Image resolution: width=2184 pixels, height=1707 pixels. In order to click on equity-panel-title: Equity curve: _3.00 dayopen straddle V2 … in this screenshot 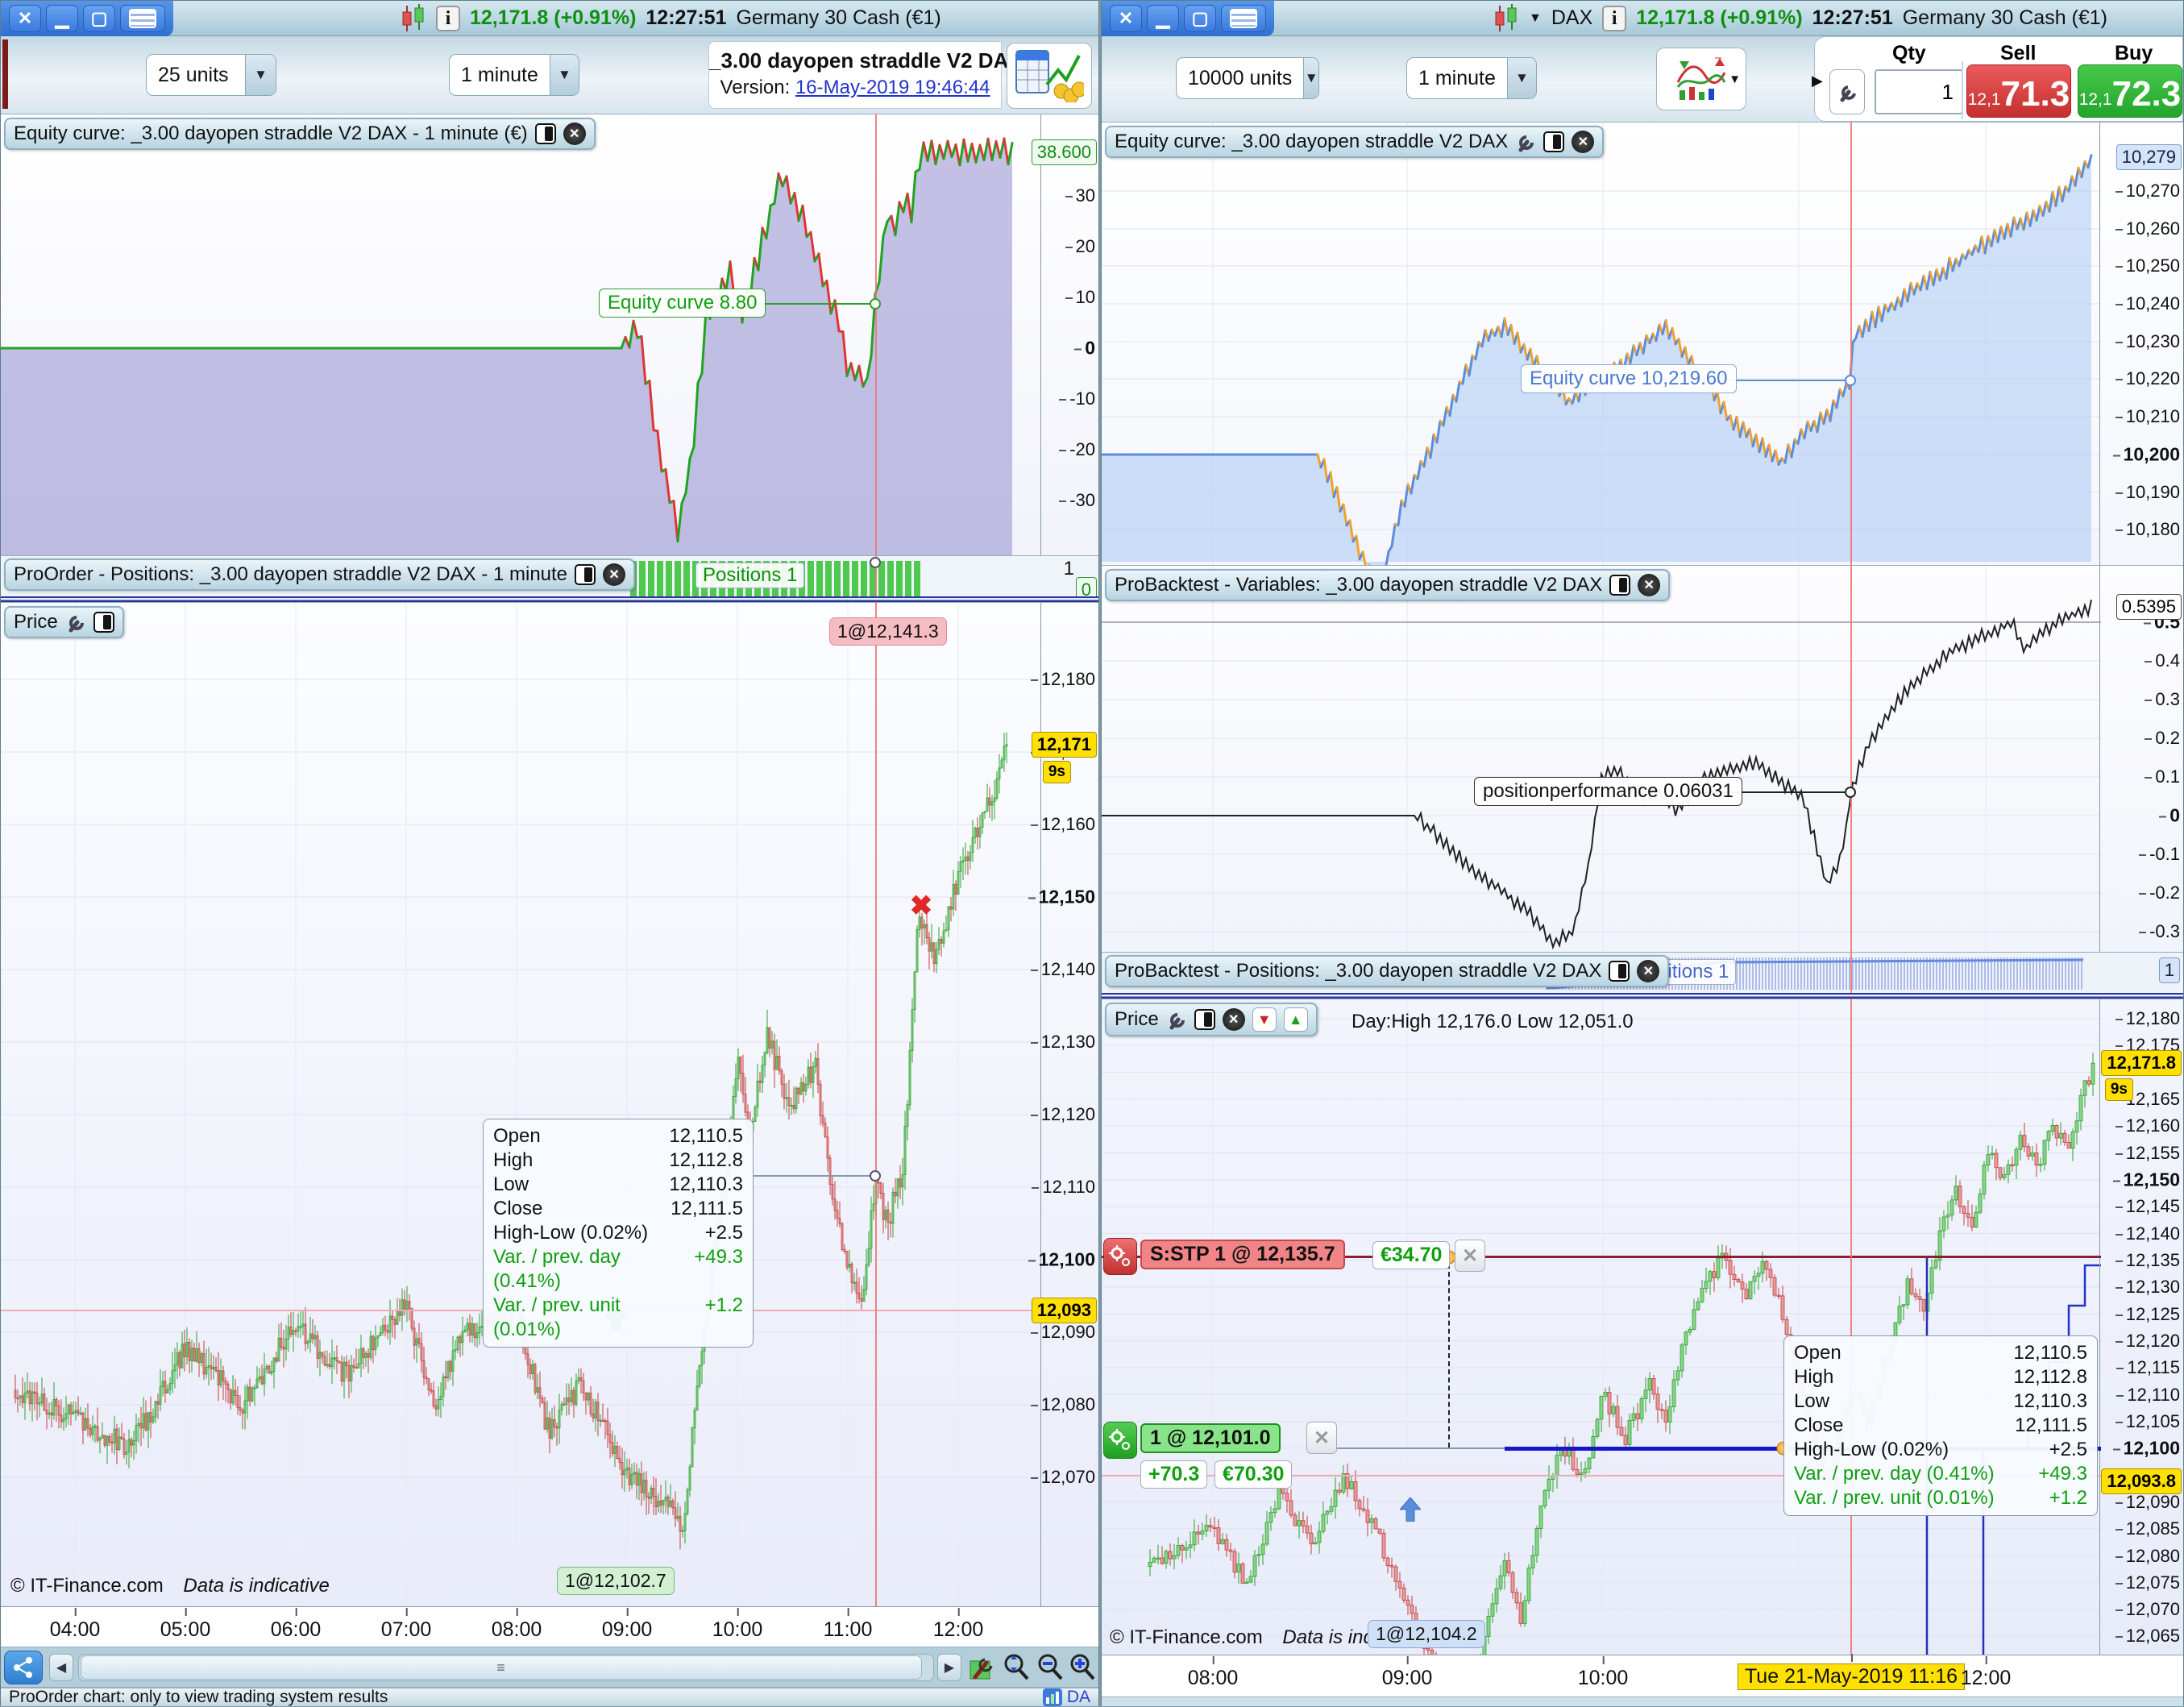, I will do `click(1312, 141)`.